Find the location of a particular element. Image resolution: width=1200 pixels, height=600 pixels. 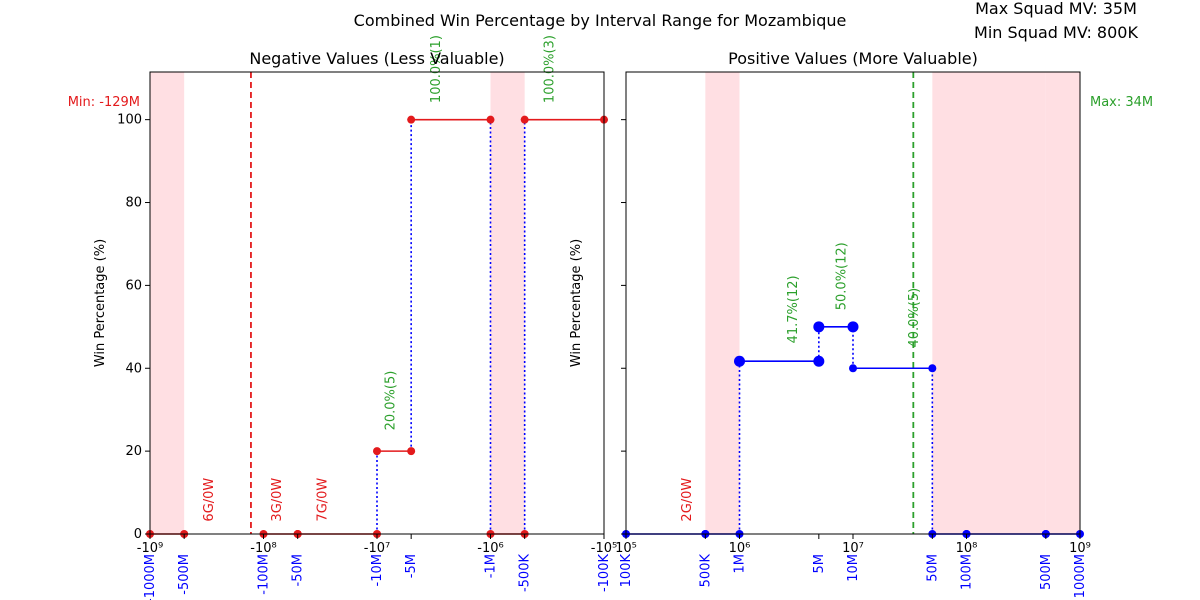

x-tick-label-pos-4: 10⁷ is located at coordinates (853, 548).